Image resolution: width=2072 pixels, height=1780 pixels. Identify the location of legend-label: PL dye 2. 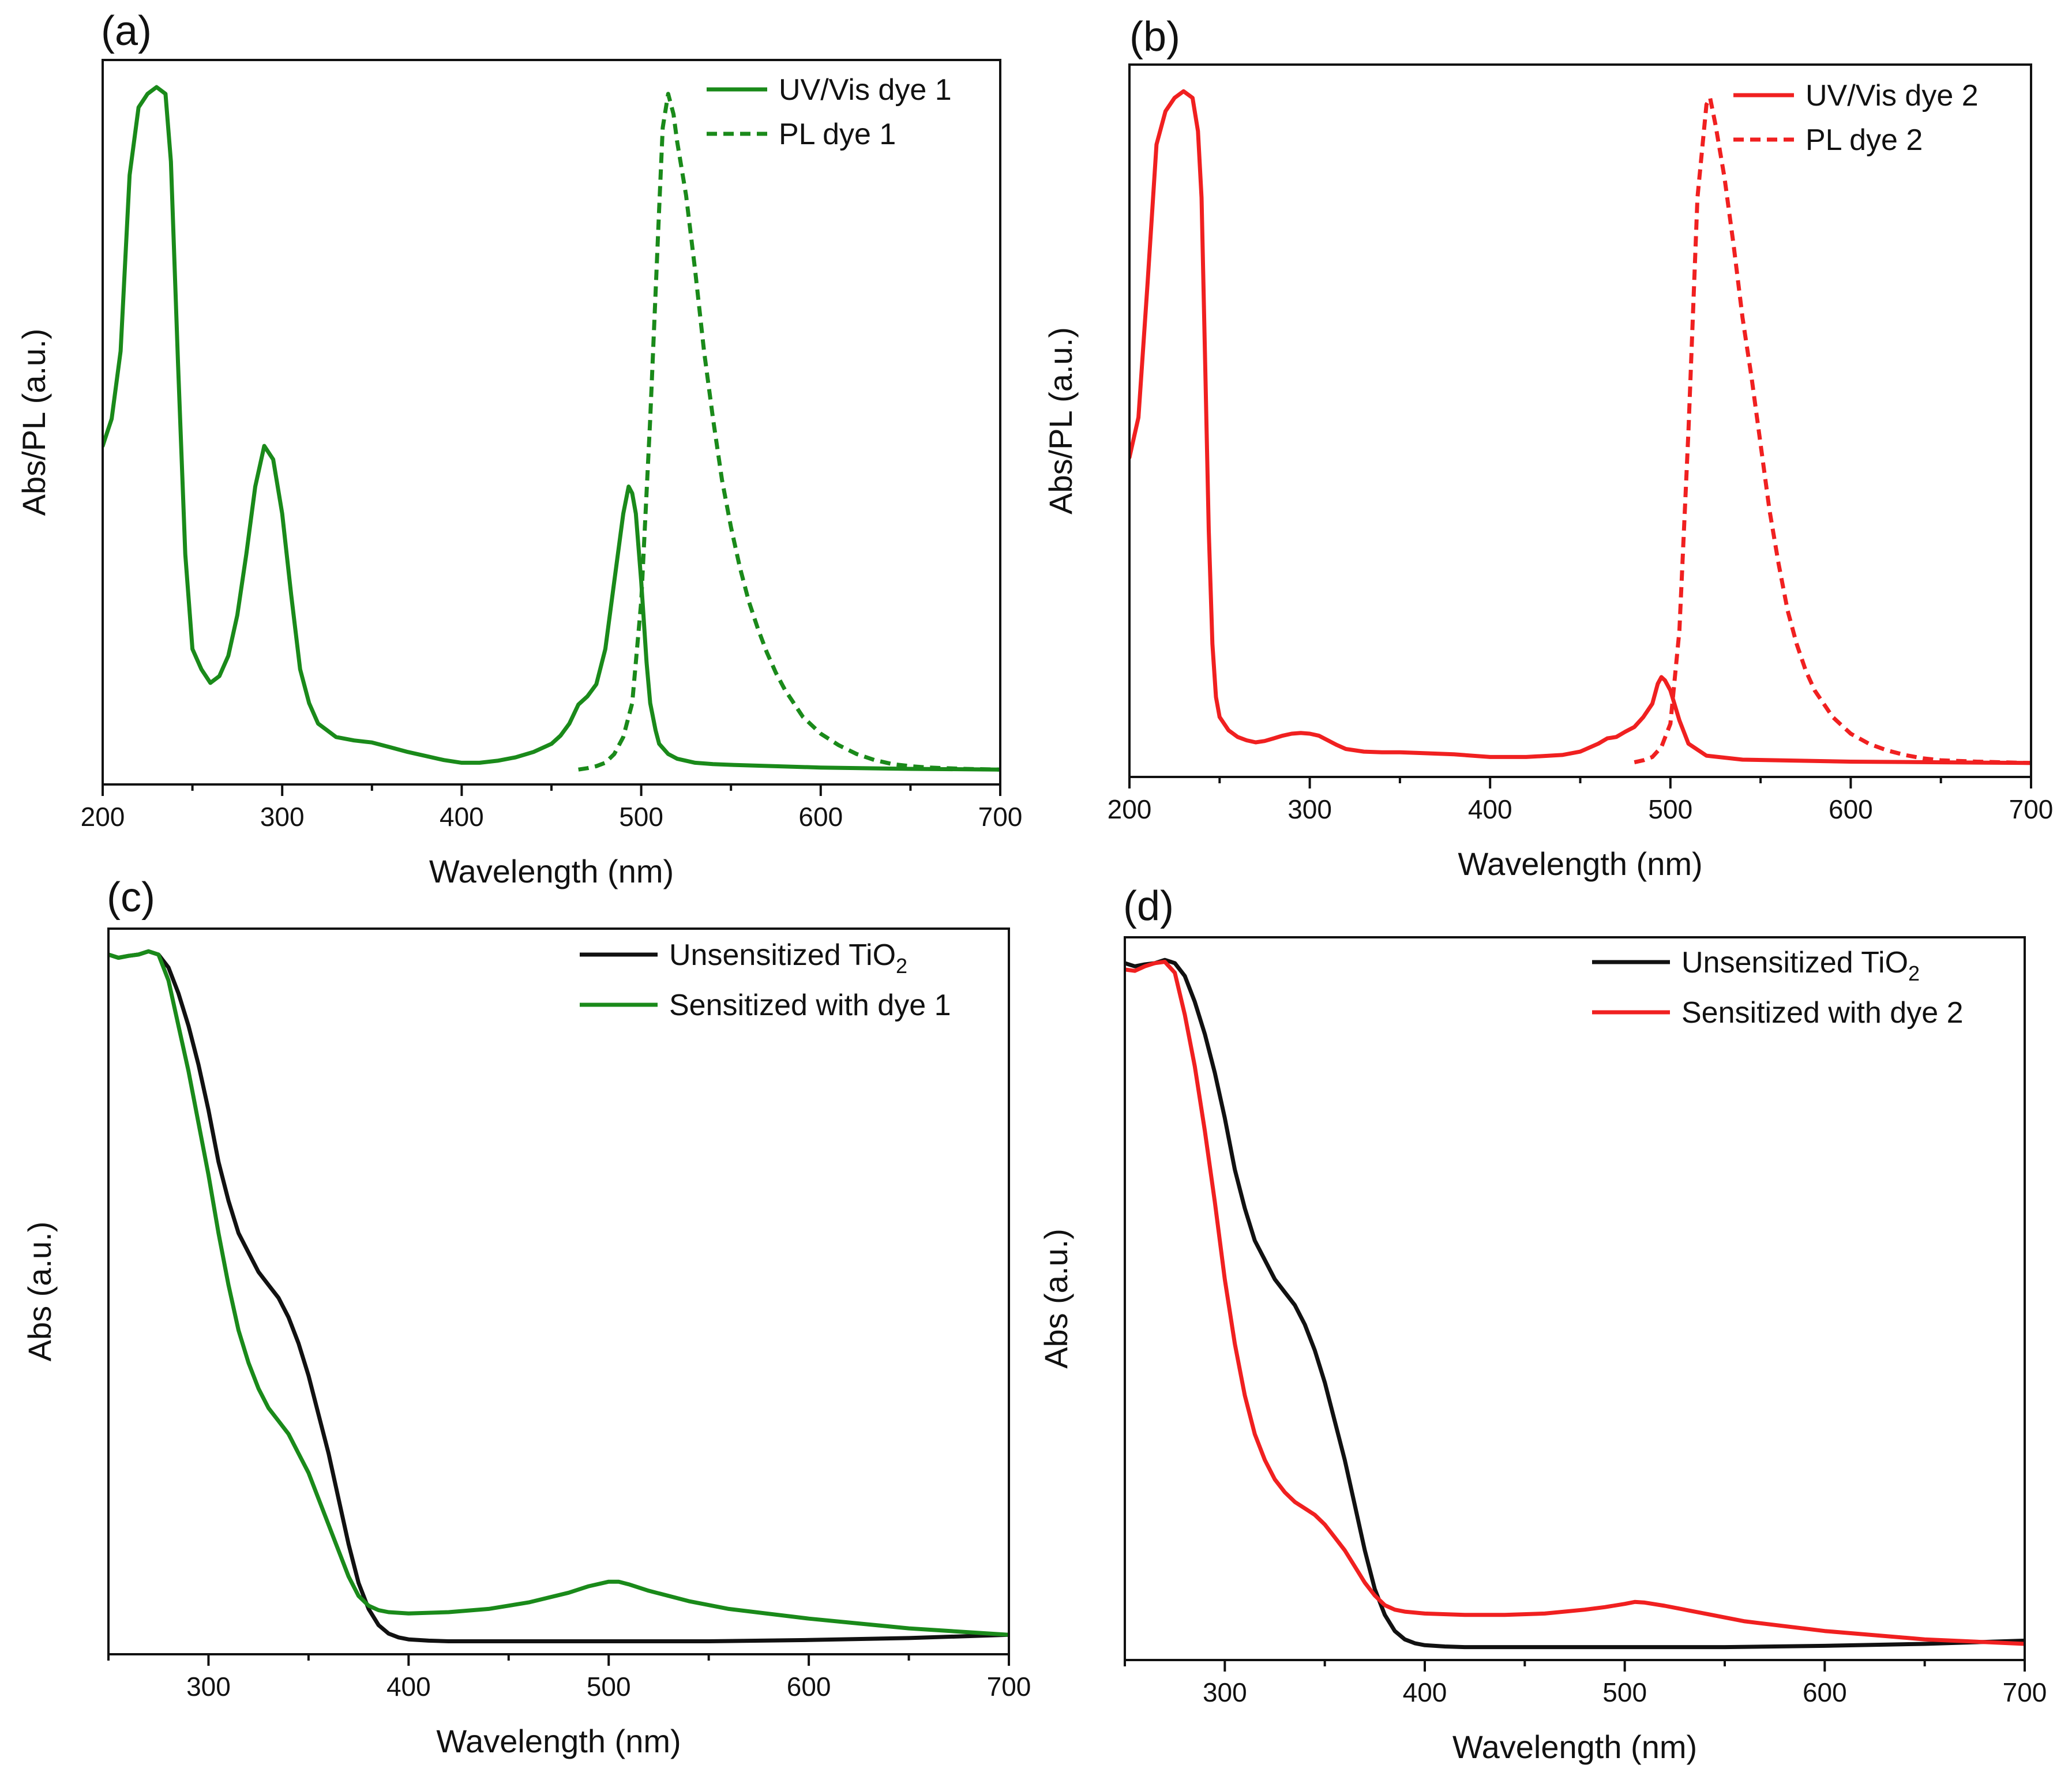
(1864, 140).